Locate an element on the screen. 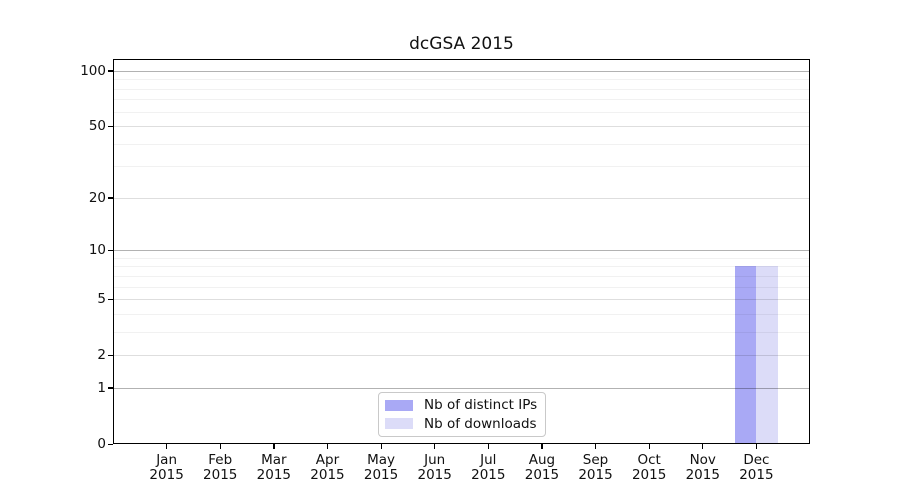 This screenshot has height=500, width=900. x-label-month: Apr is located at coordinates (327, 460).